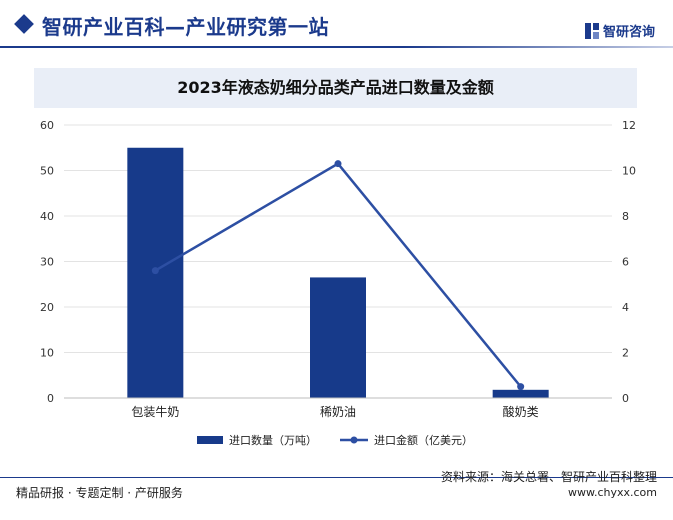 The height and width of the screenshot is (520, 673). What do you see at coordinates (625, 262) in the screenshot?
I see `y-right-tick-label: 6` at bounding box center [625, 262].